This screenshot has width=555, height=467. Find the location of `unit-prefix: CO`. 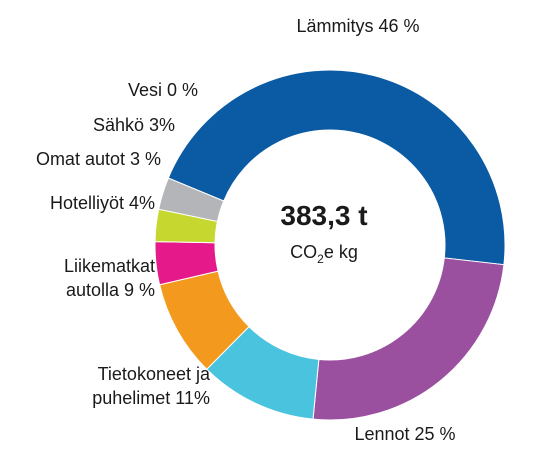

unit-prefix: CO is located at coordinates (303, 252).